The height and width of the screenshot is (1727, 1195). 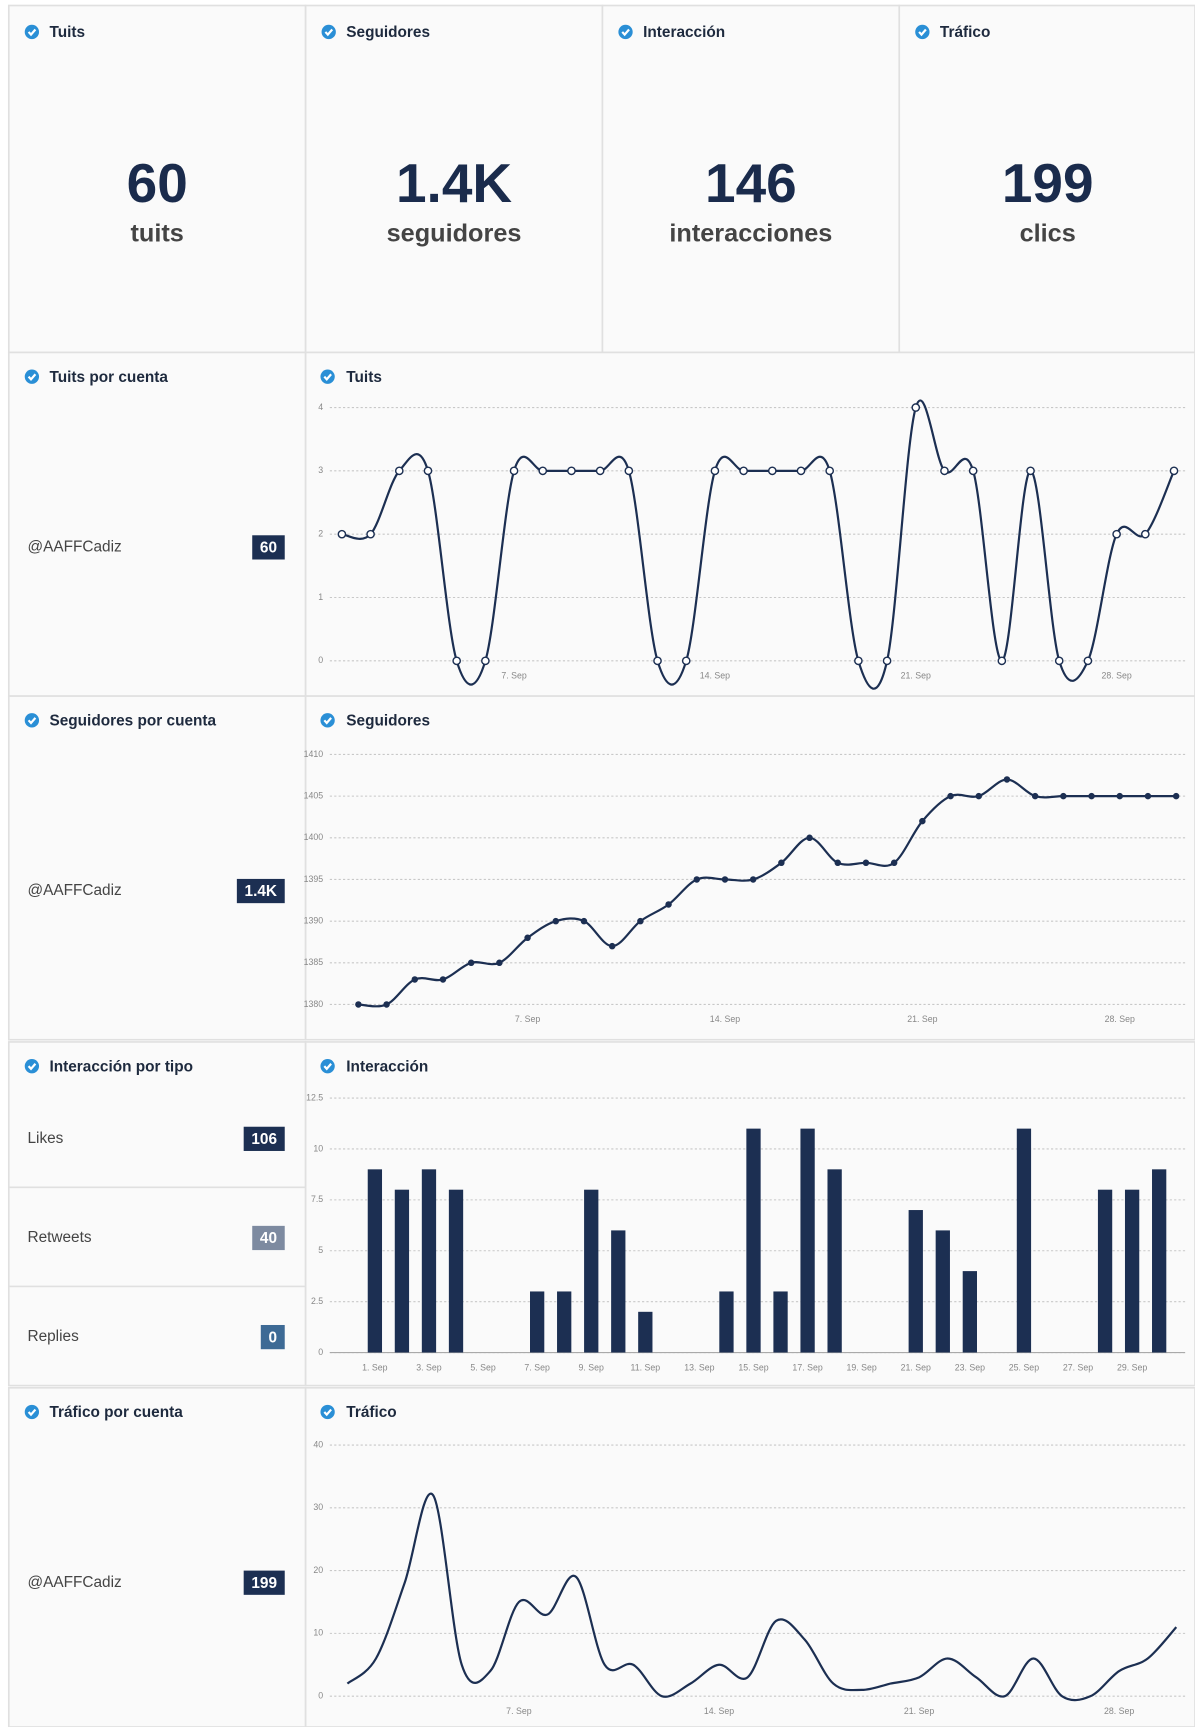 What do you see at coordinates (375, 1367) in the screenshot?
I see `x-tick-label: 1. Sep` at bounding box center [375, 1367].